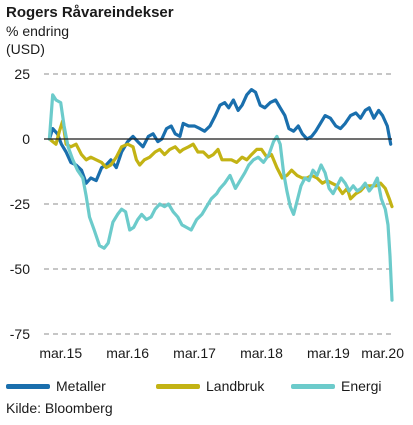  What do you see at coordinates (361, 386) in the screenshot?
I see `legend-label-energi: Energi` at bounding box center [361, 386].